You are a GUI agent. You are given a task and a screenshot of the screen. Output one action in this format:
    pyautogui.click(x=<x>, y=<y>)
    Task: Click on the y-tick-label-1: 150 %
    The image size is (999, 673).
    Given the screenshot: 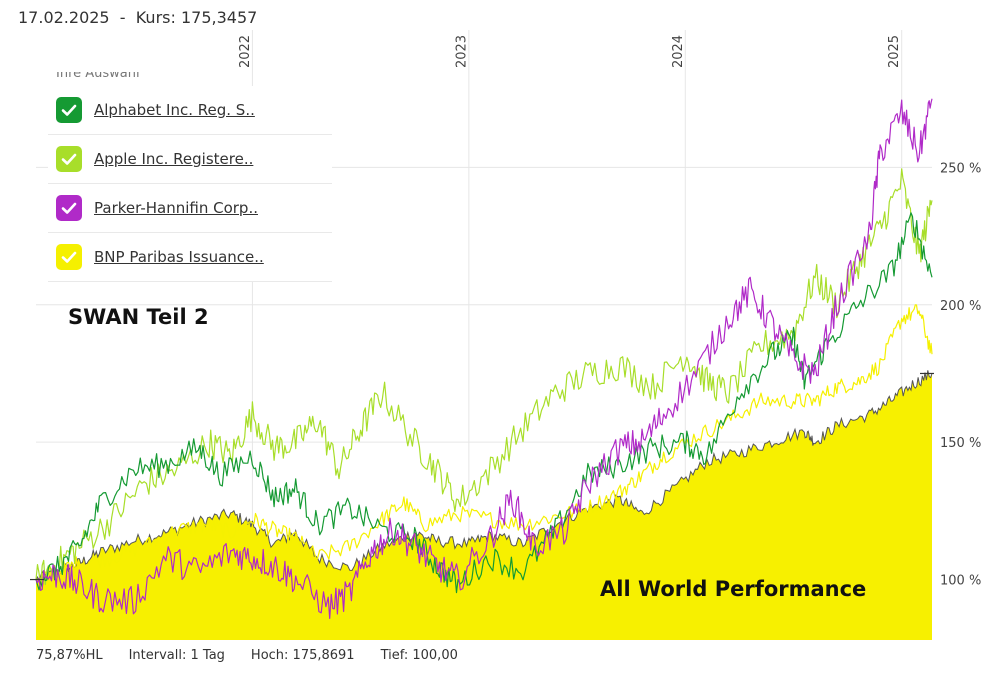 What is the action you would take?
    pyautogui.click(x=960, y=443)
    